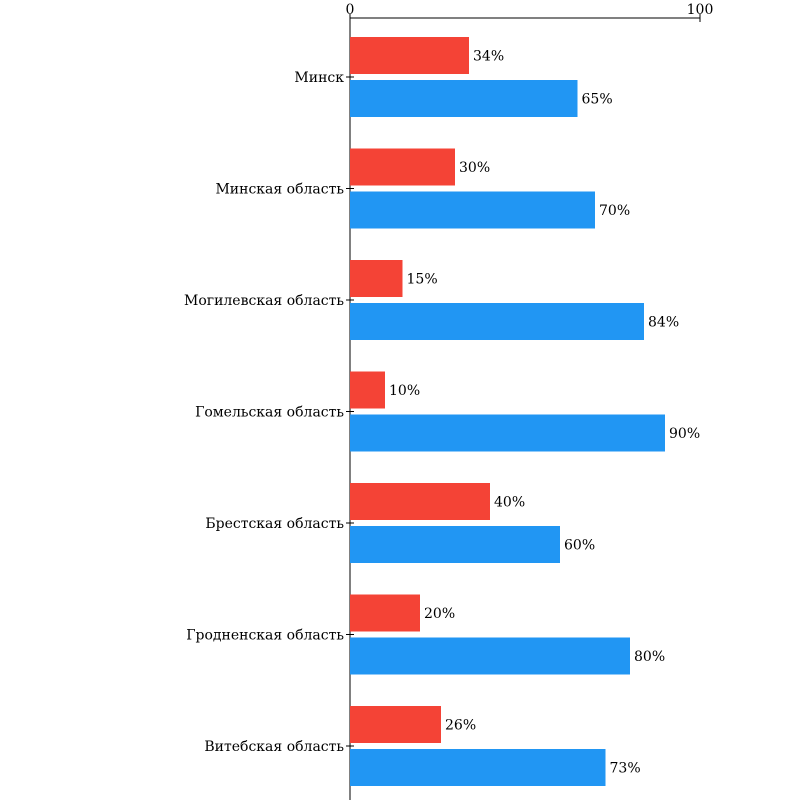  Describe the element at coordinates (269, 413) in the screenshot. I see `category-label: Гомельская область` at that location.